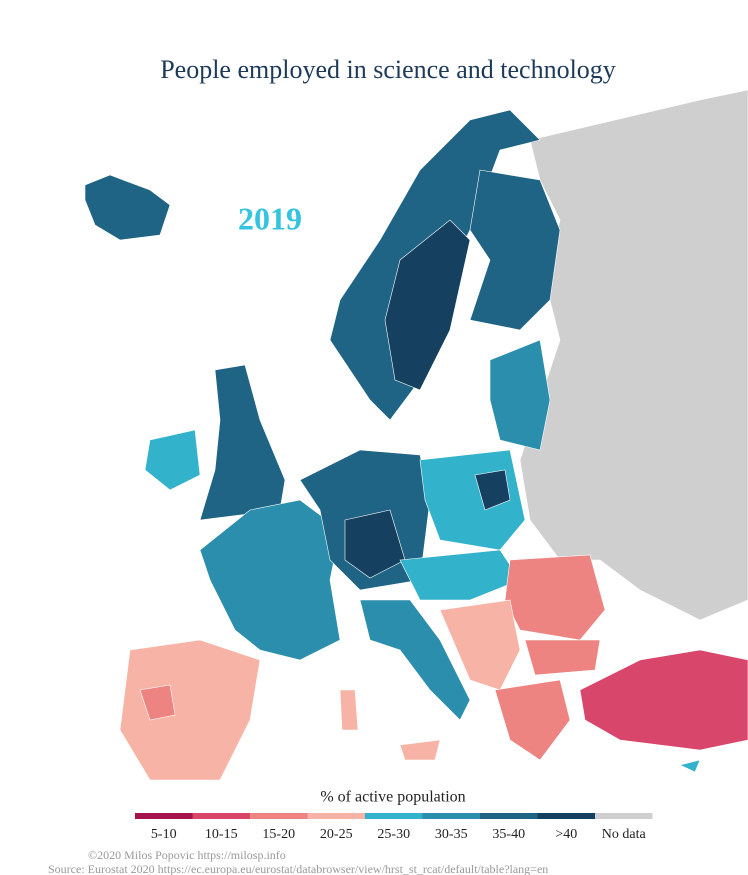 This screenshot has width=748, height=875. I want to click on legend-label: 20-25, so click(336, 834).